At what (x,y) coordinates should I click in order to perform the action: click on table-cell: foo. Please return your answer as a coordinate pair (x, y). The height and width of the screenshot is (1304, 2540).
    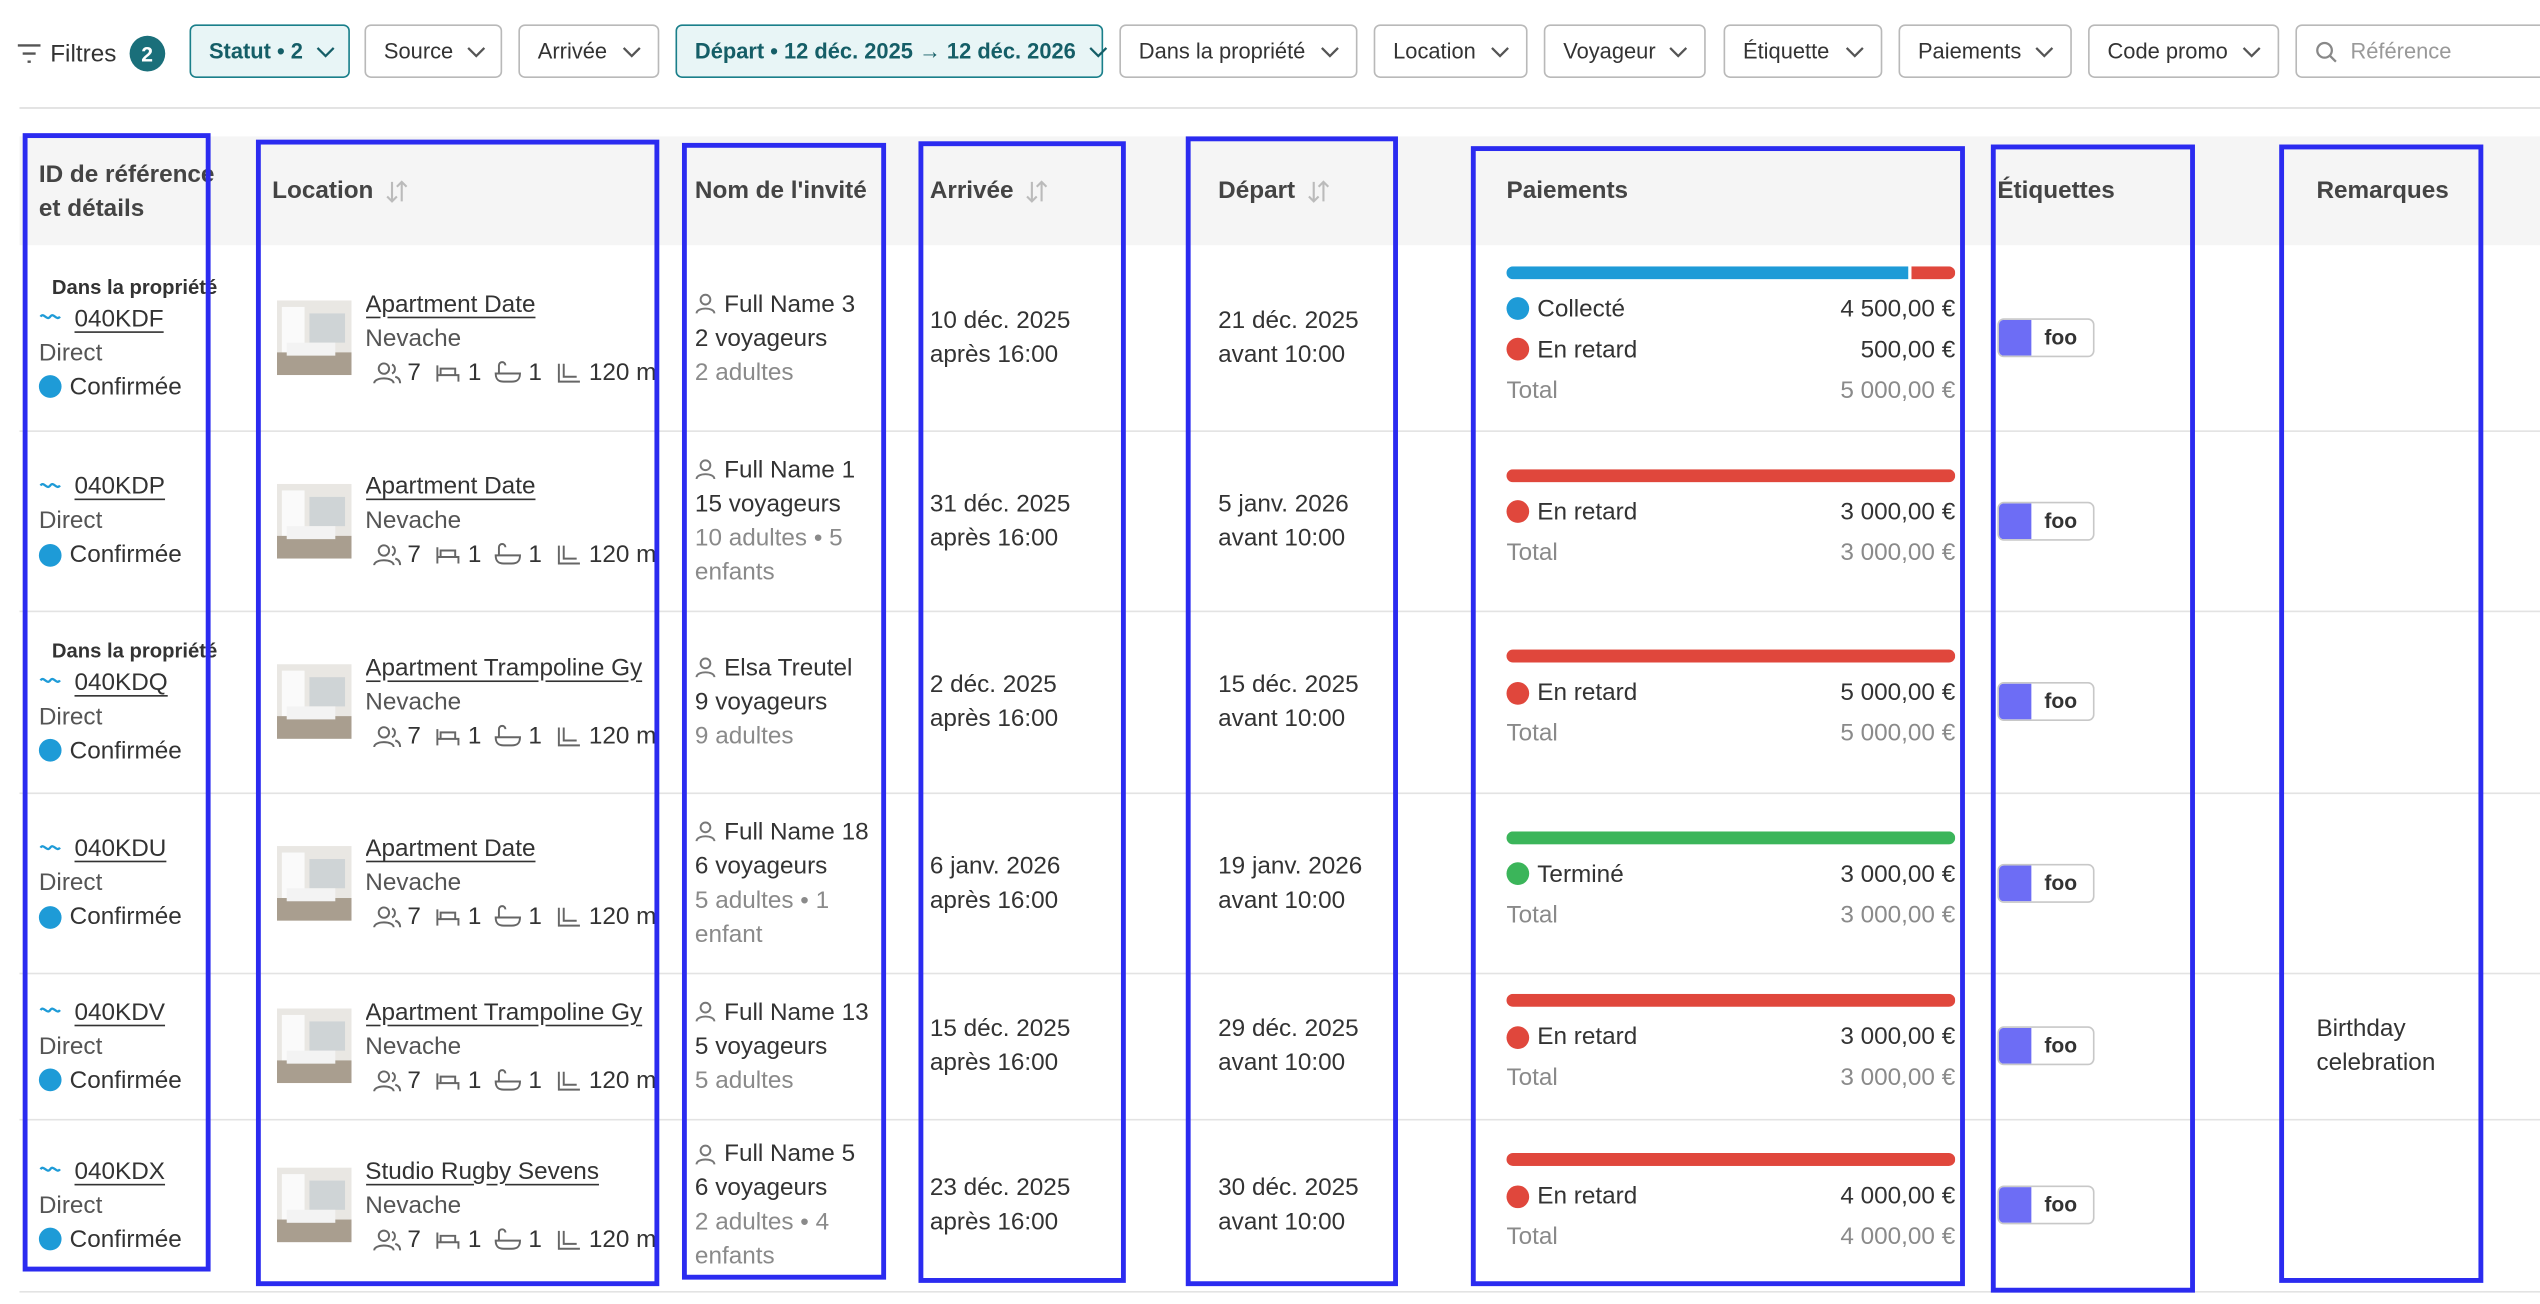
    Looking at the image, I should click on (2094, 882).